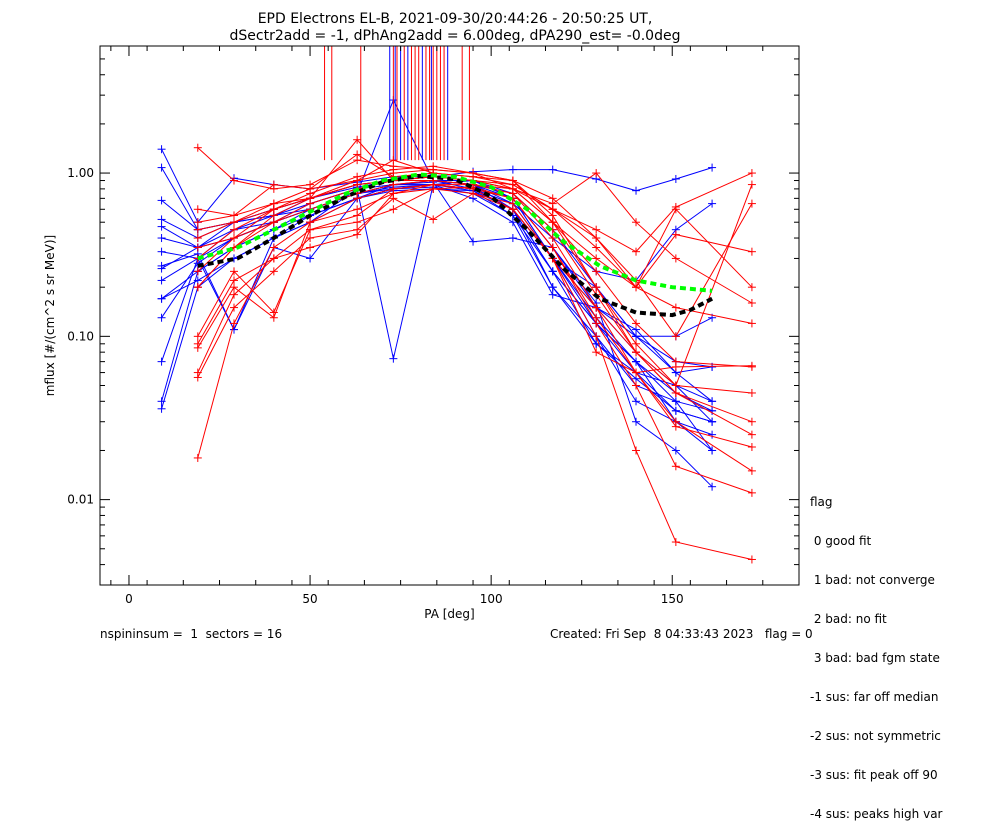 The height and width of the screenshot is (834, 1000). Describe the element at coordinates (848, 619) in the screenshot. I see `legend-entry: 2 bad: no fit` at that location.